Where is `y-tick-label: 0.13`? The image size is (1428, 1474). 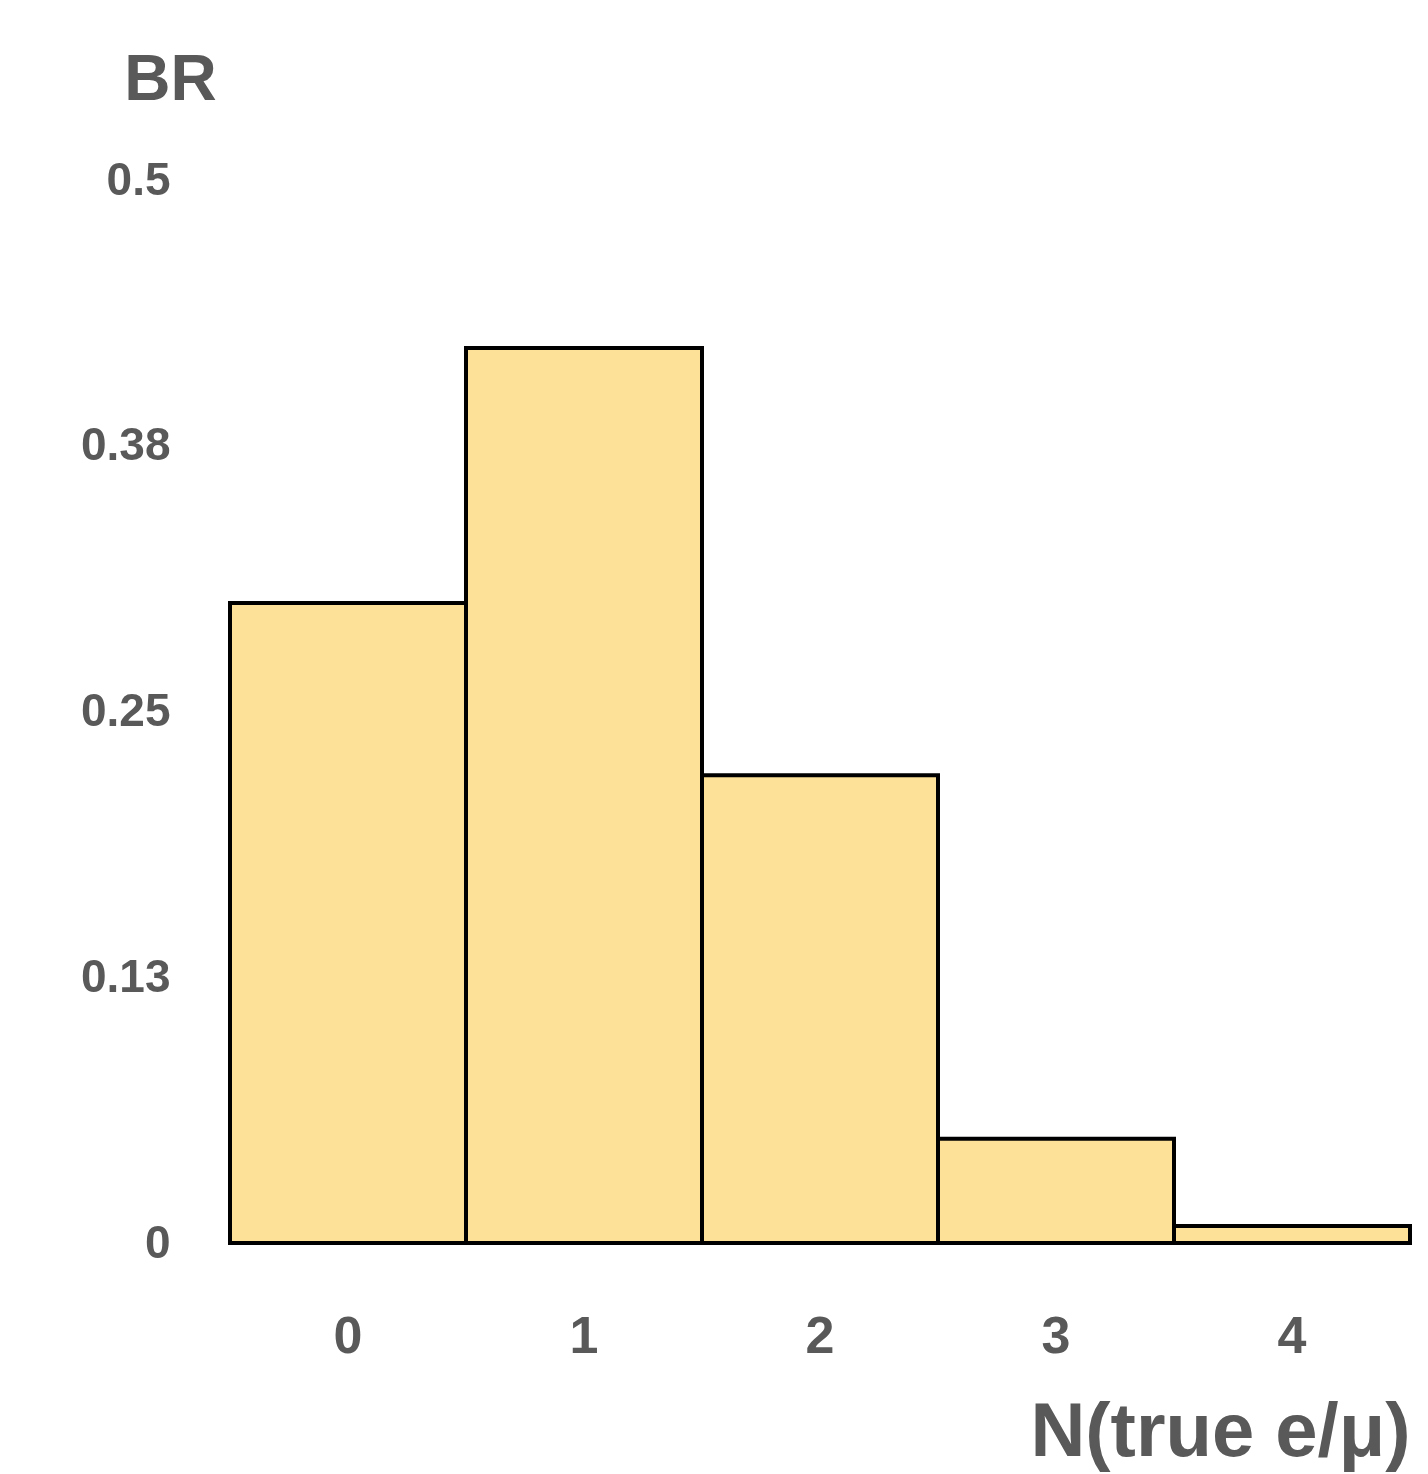
y-tick-label: 0.13 is located at coordinates (125, 975).